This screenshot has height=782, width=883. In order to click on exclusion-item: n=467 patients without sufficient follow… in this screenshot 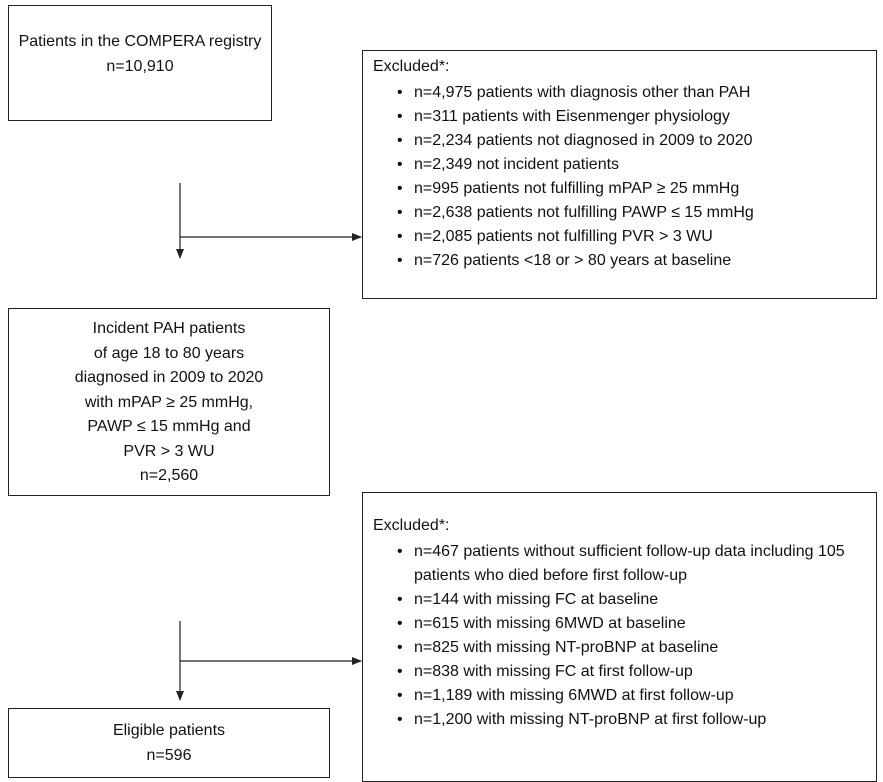, I will do `click(623, 564)`.